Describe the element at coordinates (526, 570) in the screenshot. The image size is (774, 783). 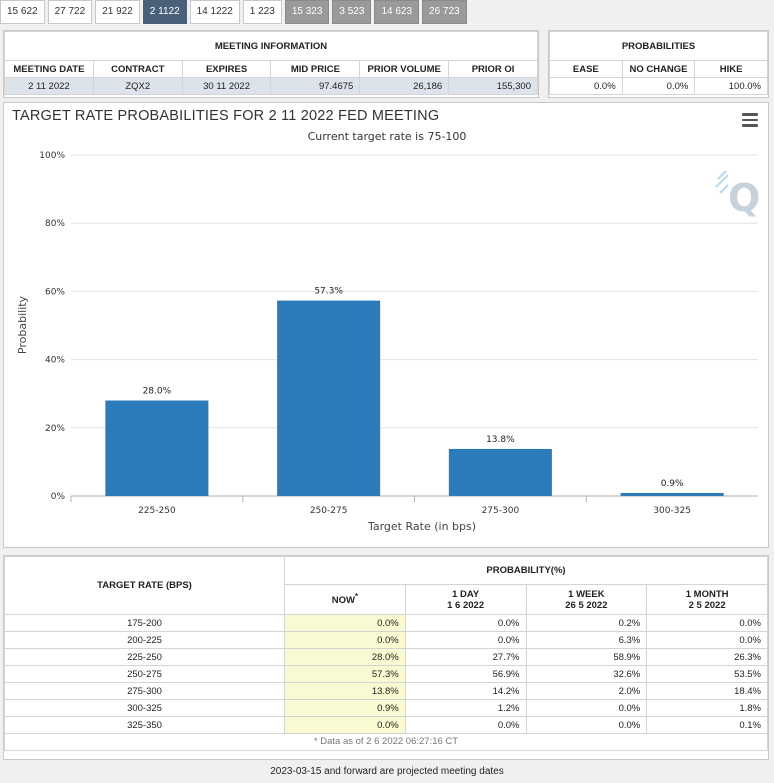
I see `probability-header: PROBABILITY(%)` at that location.